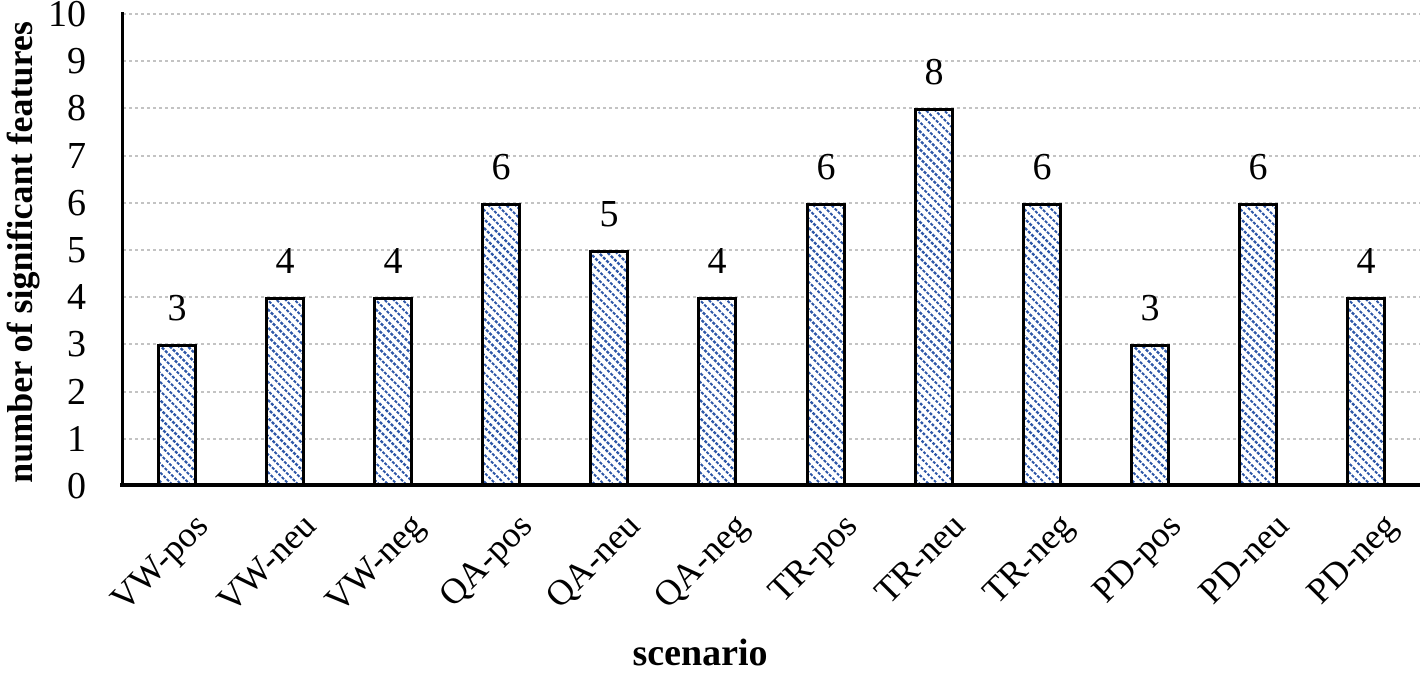 This screenshot has height=678, width=1420. I want to click on gridline-y7, so click(771, 155).